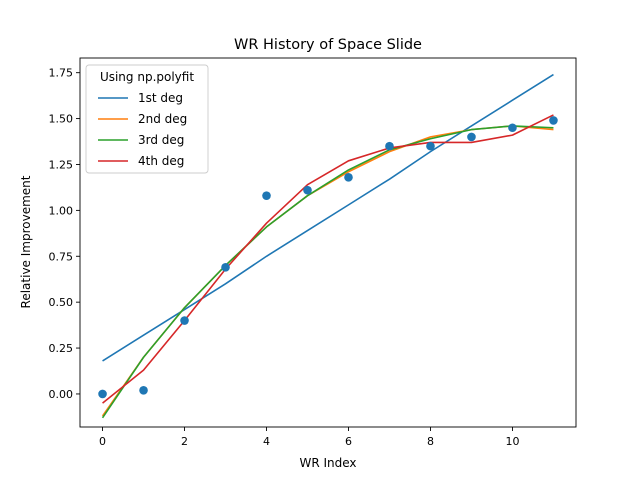 The width and height of the screenshot is (640, 480). I want to click on chart-title: WR History of Space Slide, so click(328, 45).